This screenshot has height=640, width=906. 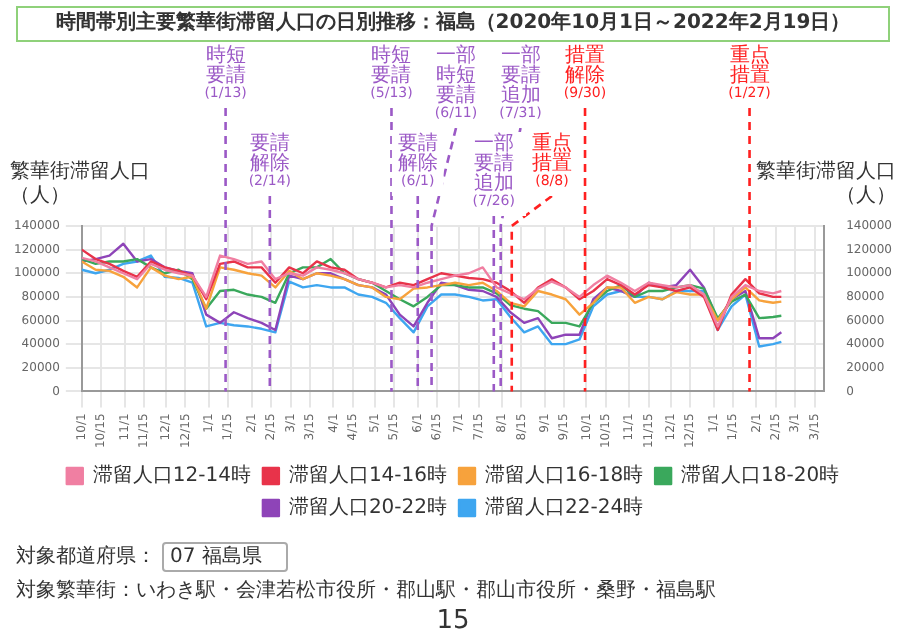 What do you see at coordinates (171, 475) in the screenshot?
I see `legend-label: 滞留人口12-14時` at bounding box center [171, 475].